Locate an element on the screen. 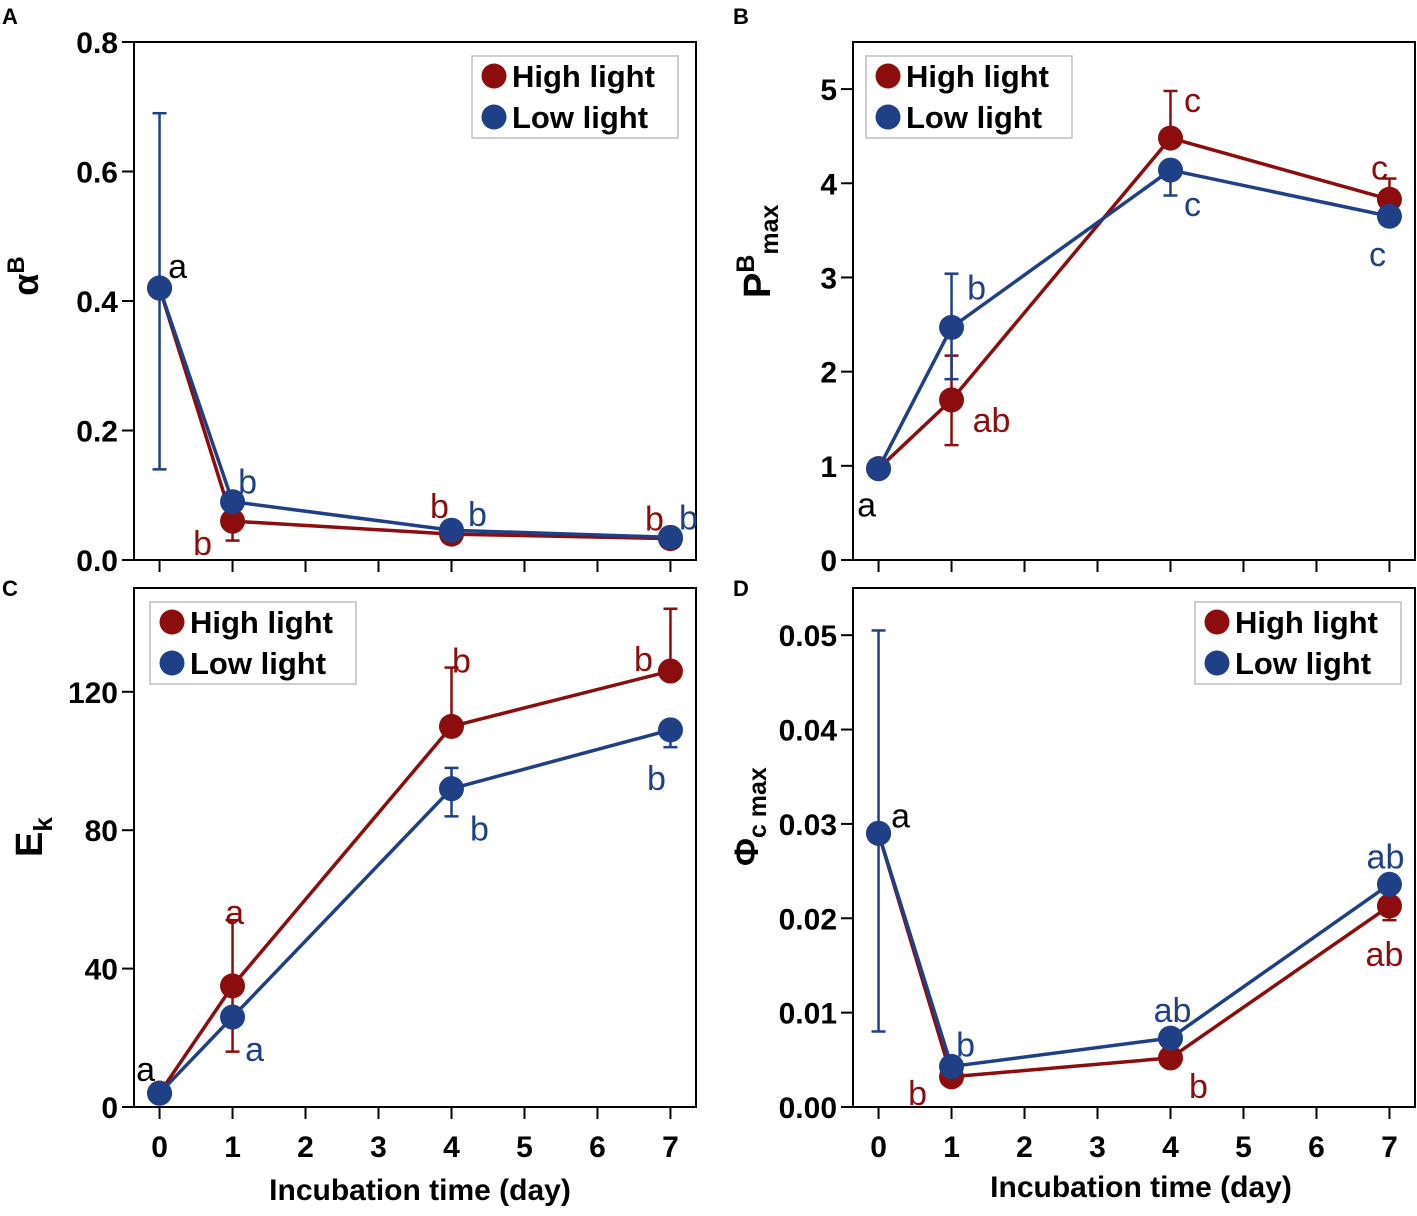 Image resolution: width=1417 pixels, height=1216 pixels. y-tick-label: 0.0 is located at coordinates (97, 561).